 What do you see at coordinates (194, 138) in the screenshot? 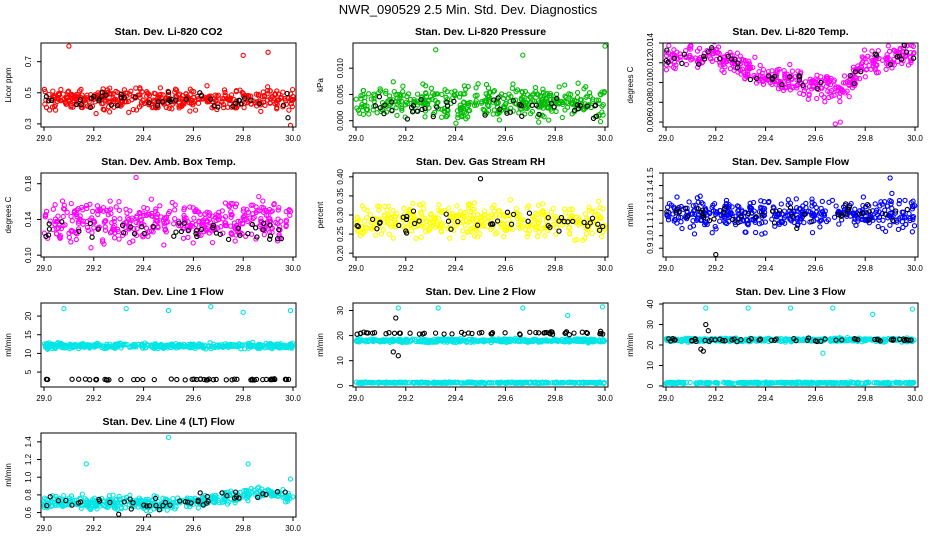
I see `x-tick-label: 29.6` at bounding box center [194, 138].